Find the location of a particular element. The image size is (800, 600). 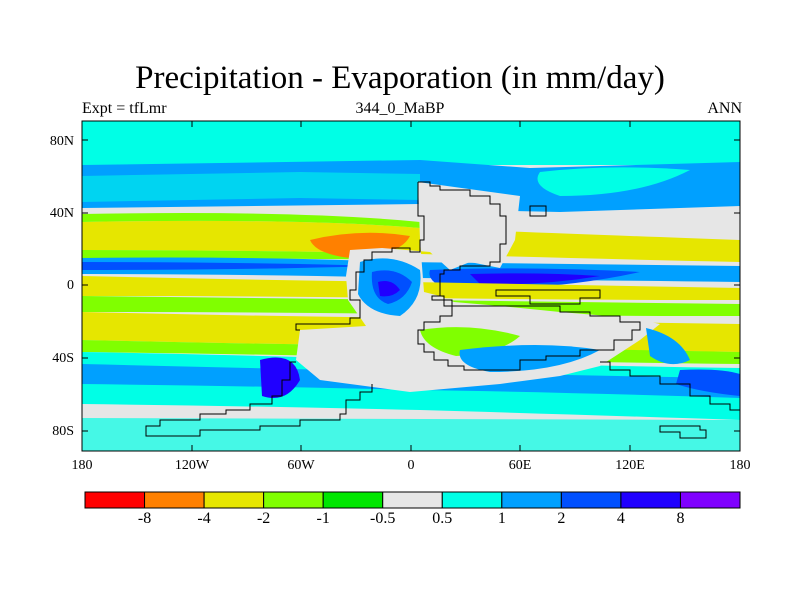

lat-label-80s: 80S is located at coordinates (63, 431).